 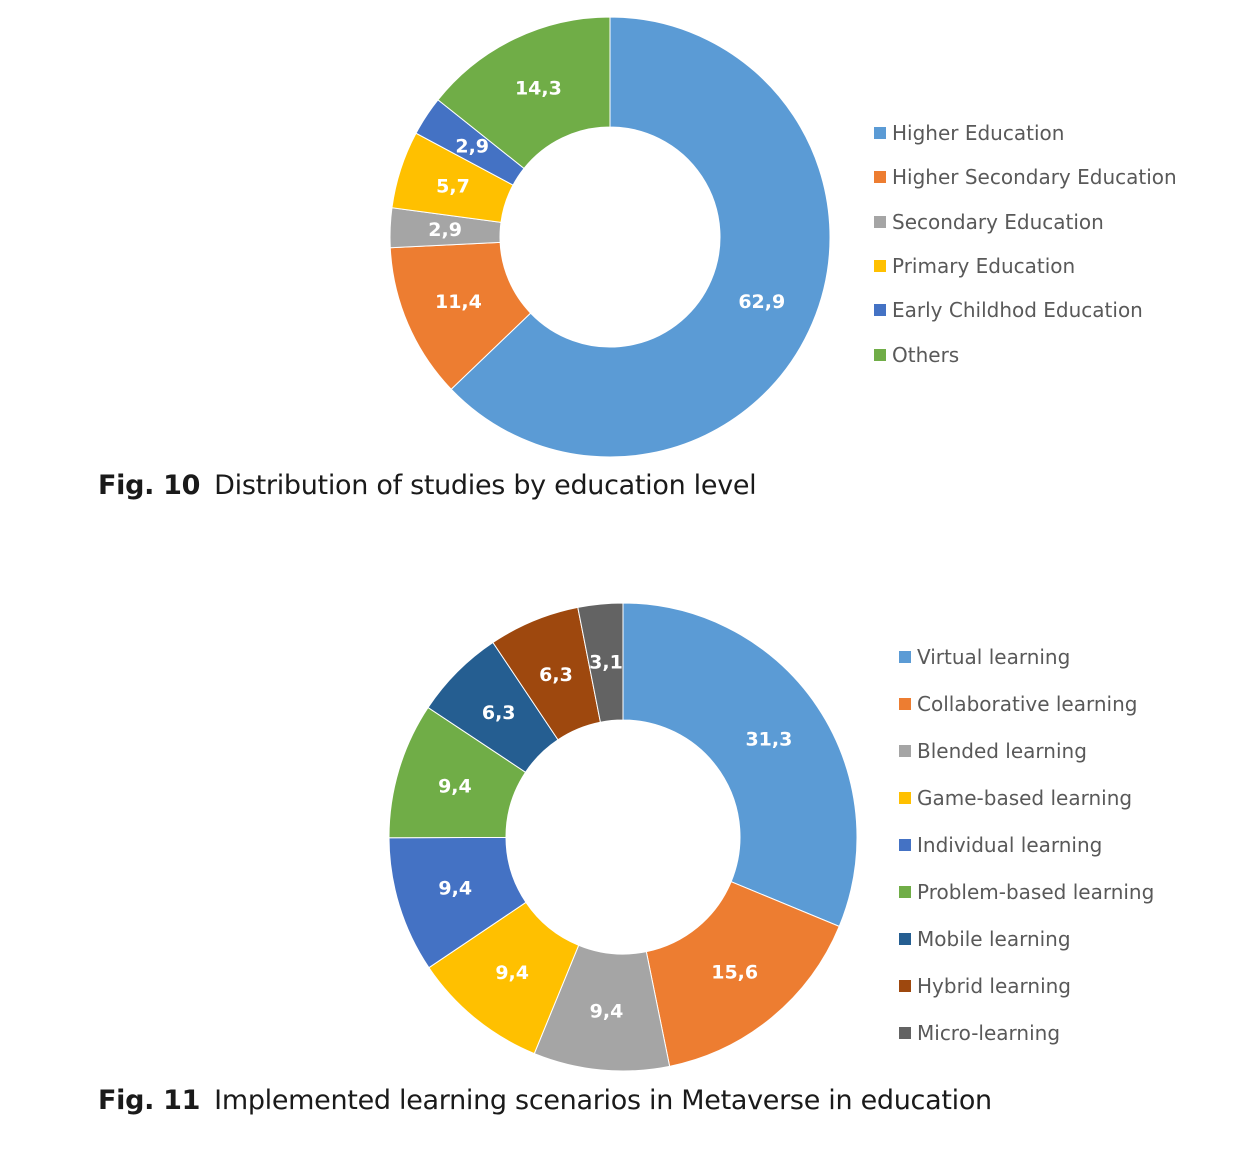 What do you see at coordinates (926, 354) in the screenshot?
I see `legend-label: Others` at bounding box center [926, 354].